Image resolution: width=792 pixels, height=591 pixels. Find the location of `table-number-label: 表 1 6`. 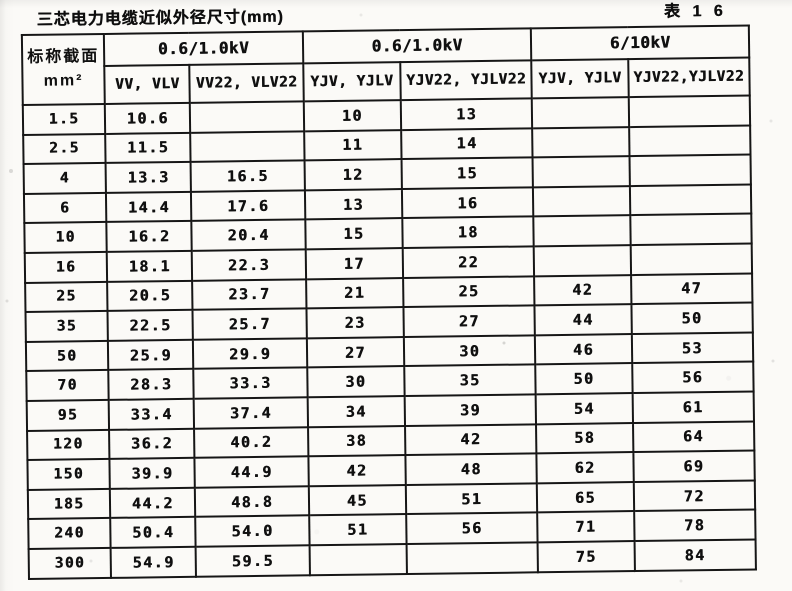

table-number-label: 表 1 6 is located at coordinates (695, 11).